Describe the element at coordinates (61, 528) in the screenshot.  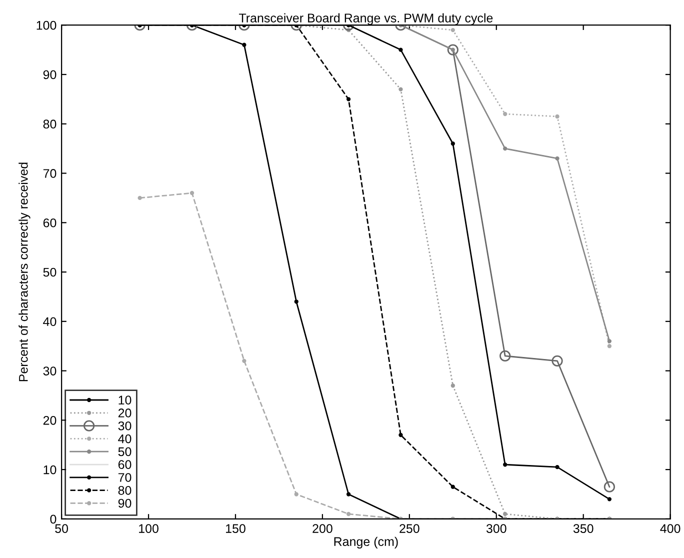
I see `x-tick-label: 50` at that location.